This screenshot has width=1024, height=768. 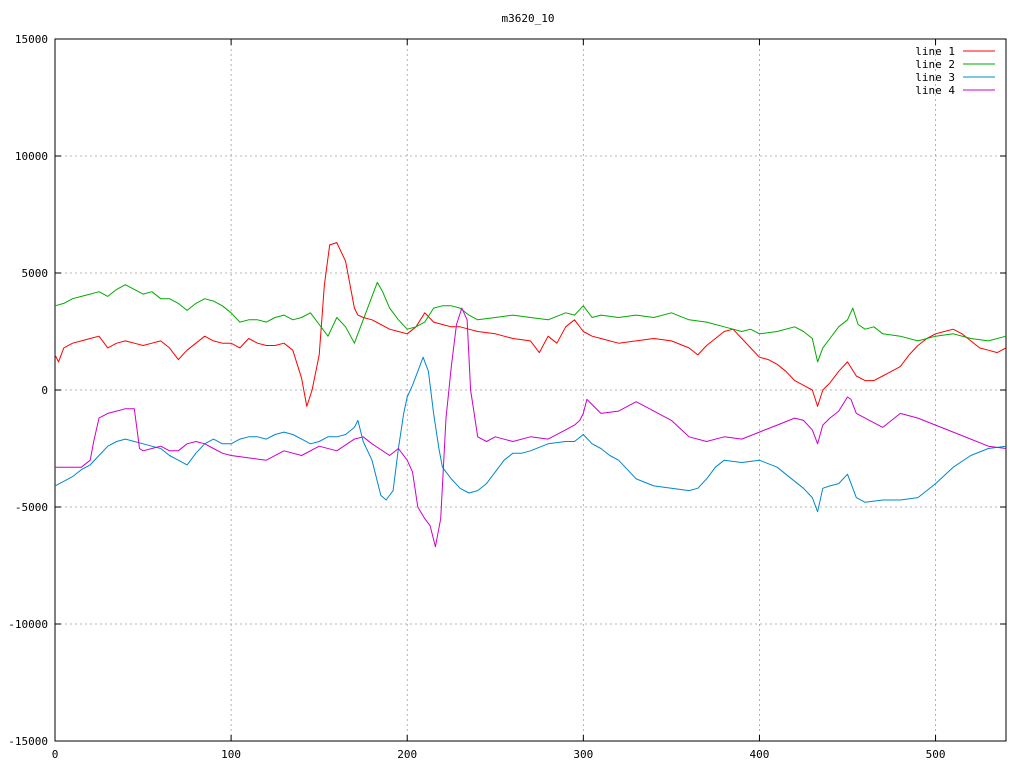 What do you see at coordinates (935, 51) in the screenshot?
I see `legend-label-1: line 1` at bounding box center [935, 51].